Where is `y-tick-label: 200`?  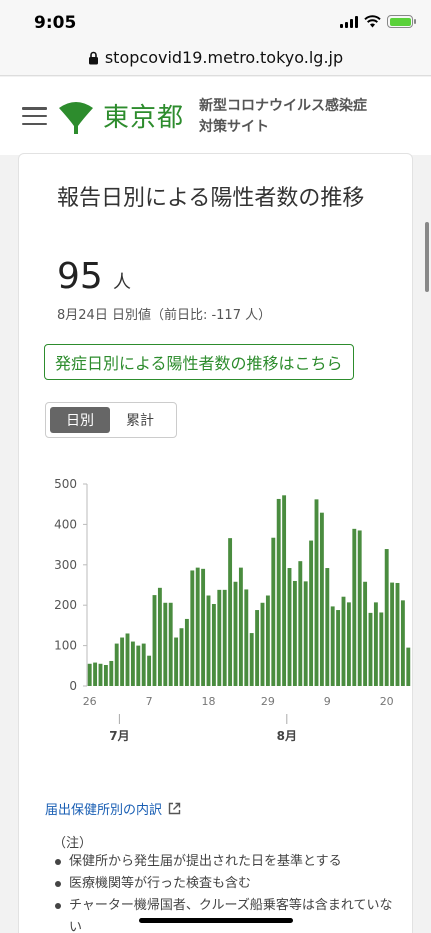
y-tick-label: 200 is located at coordinates (65, 605).